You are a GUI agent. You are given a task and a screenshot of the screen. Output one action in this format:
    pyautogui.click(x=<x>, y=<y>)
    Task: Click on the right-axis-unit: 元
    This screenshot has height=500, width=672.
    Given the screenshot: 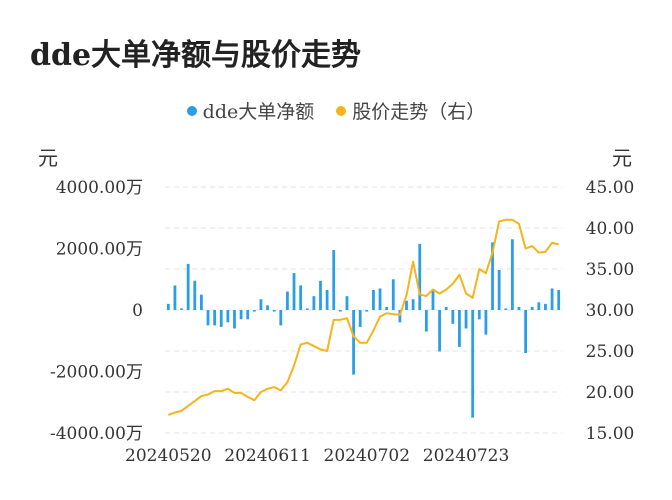 What is the action you would take?
    pyautogui.click(x=622, y=158)
    